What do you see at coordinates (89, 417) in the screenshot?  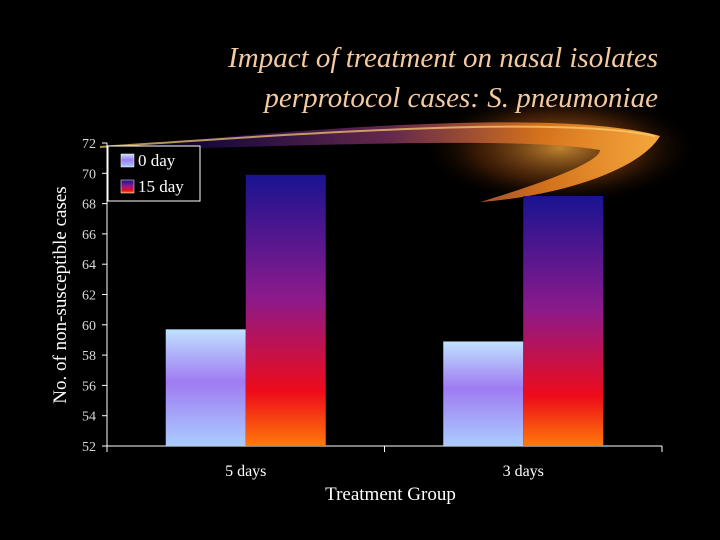 I see `y-tick-label: 54` at bounding box center [89, 417].